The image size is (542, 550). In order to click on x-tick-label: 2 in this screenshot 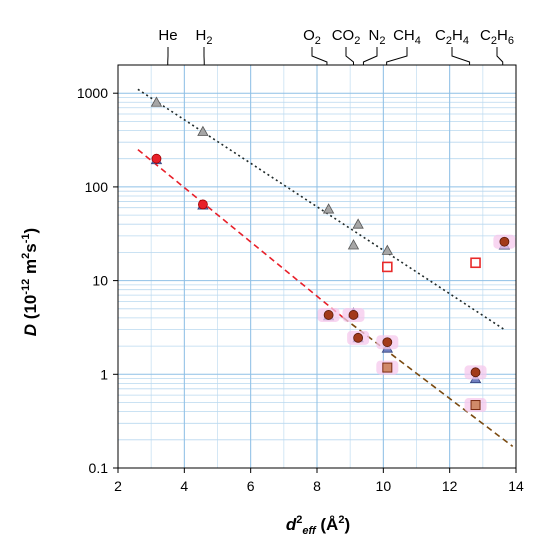, I will do `click(118, 486)`.